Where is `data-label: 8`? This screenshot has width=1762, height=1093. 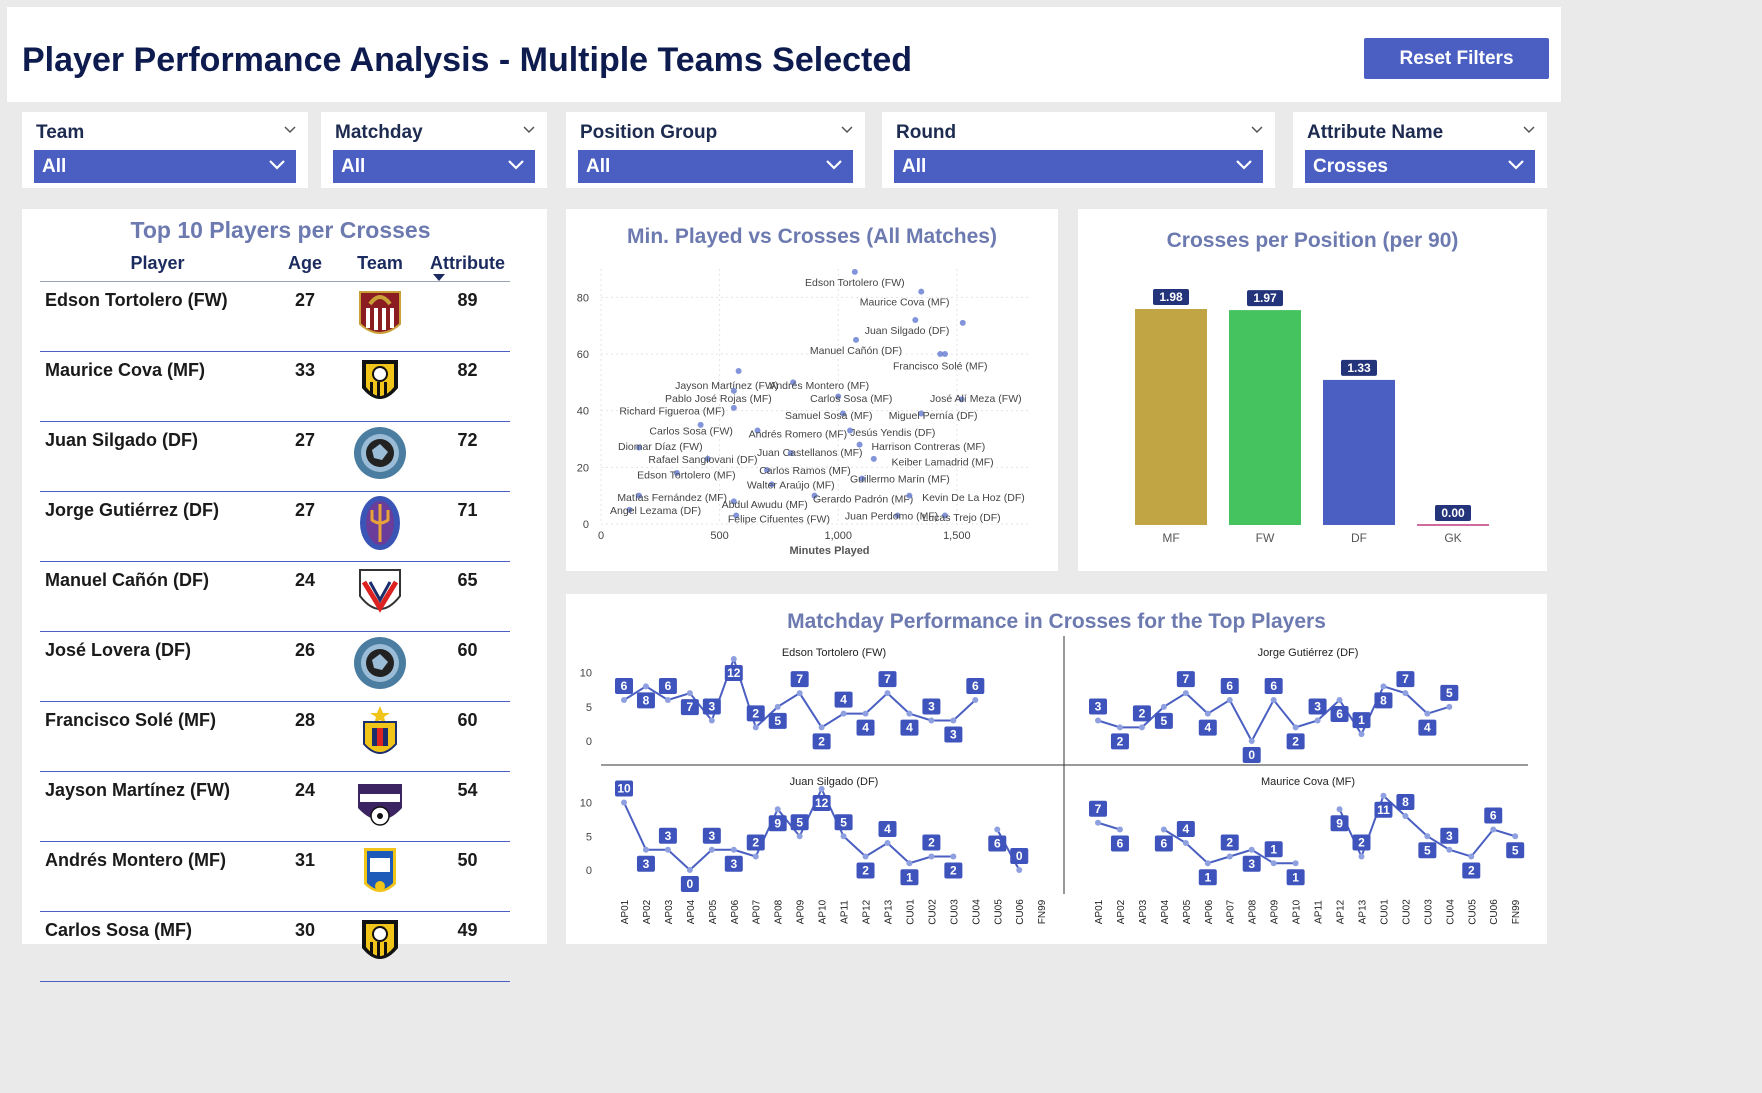
data-label: 8 is located at coordinates (1405, 802).